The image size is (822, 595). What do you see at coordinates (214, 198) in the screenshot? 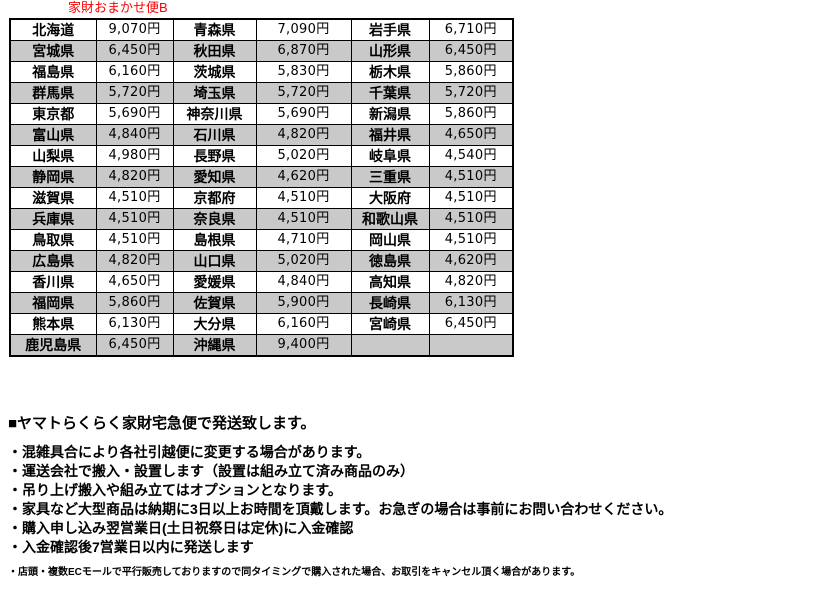
I see `table-cell-prefecture: 京都府` at bounding box center [214, 198].